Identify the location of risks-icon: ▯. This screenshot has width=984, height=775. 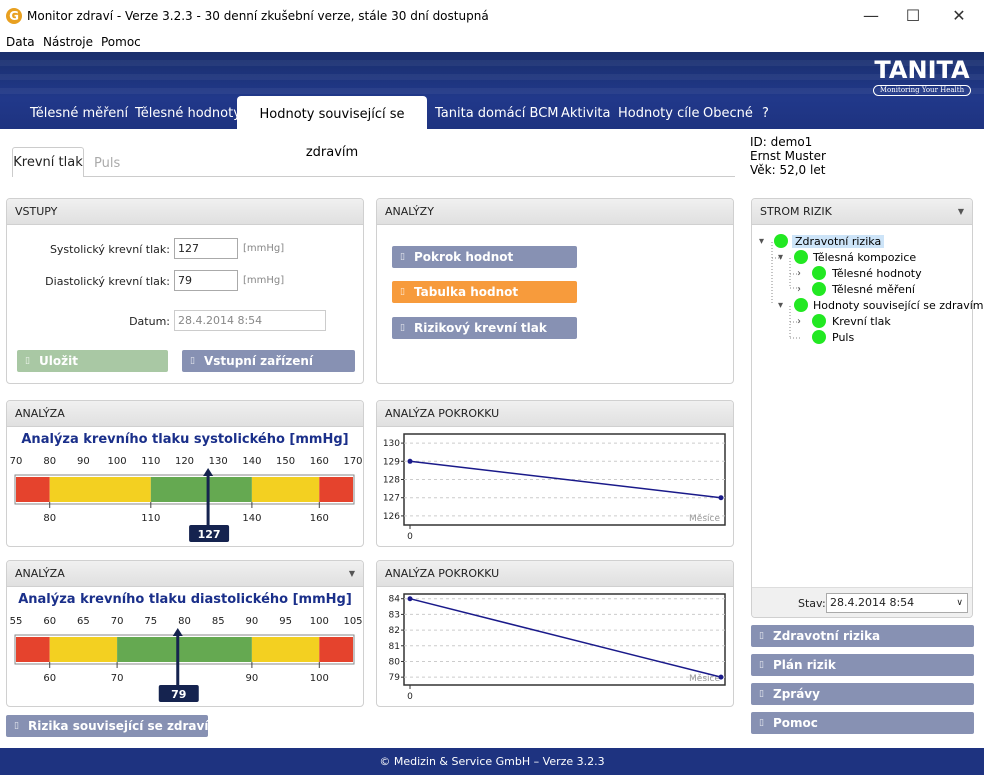
(16, 726).